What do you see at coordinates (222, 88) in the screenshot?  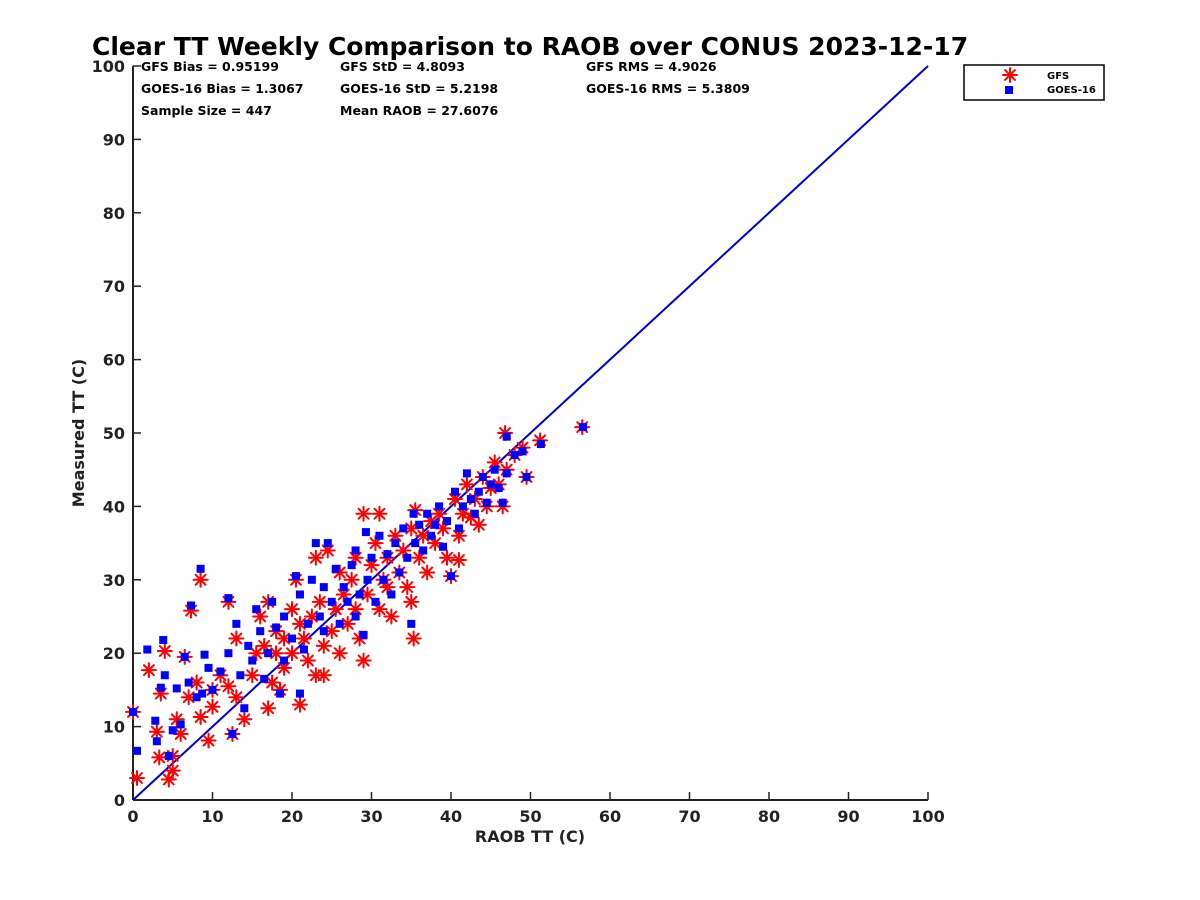 I see `goes-bias-stat: GOES-16 Bias = 1.3067` at bounding box center [222, 88].